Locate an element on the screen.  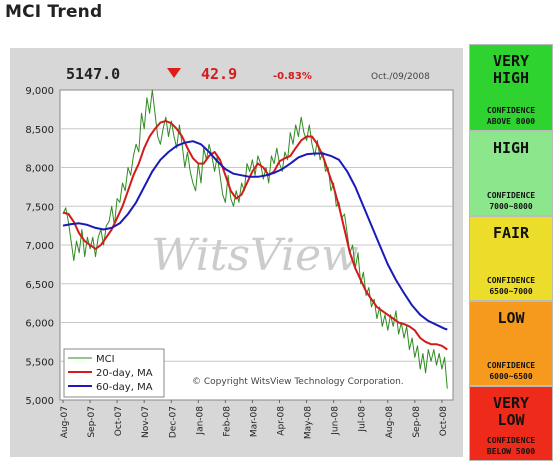
change-value: 42.9 is located at coordinates (219, 74).